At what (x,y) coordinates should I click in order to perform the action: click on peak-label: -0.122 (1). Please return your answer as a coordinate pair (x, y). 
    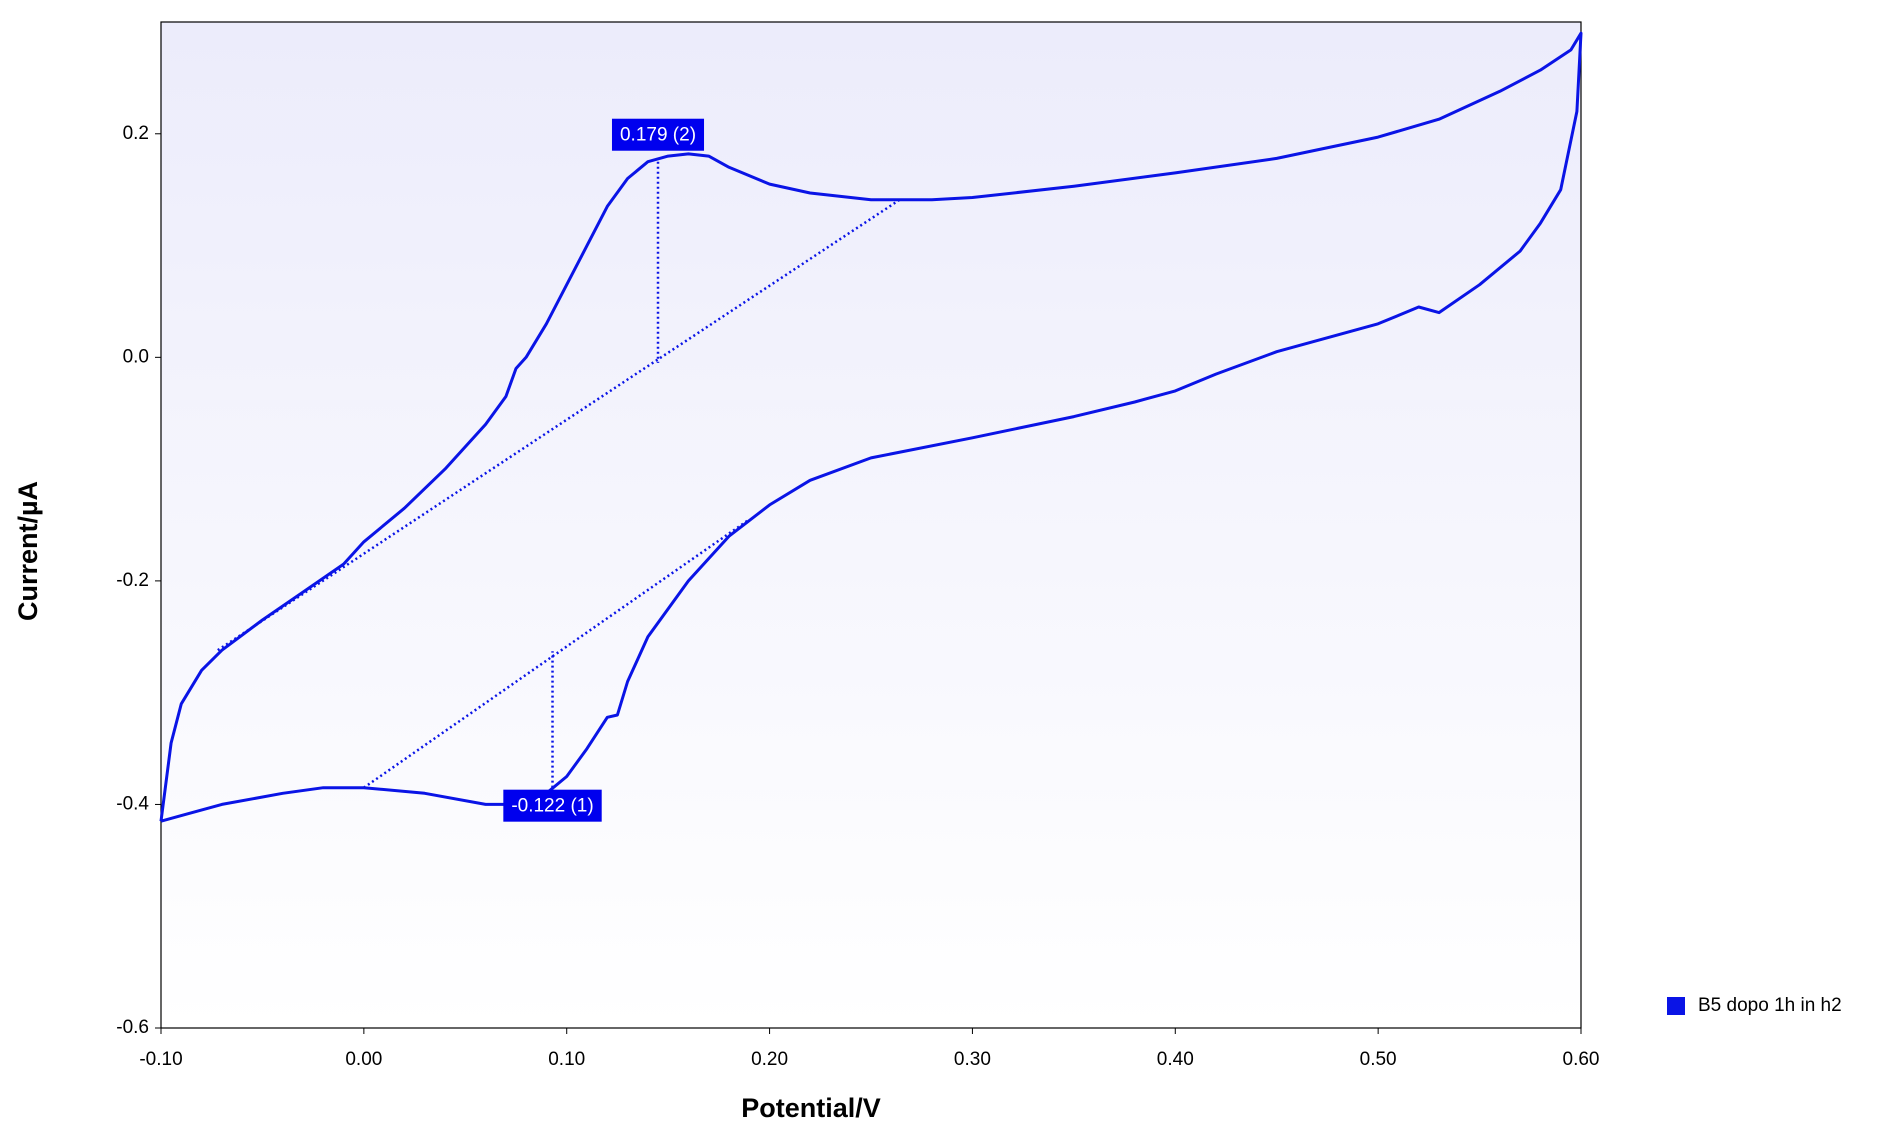
    Looking at the image, I should click on (552, 806).